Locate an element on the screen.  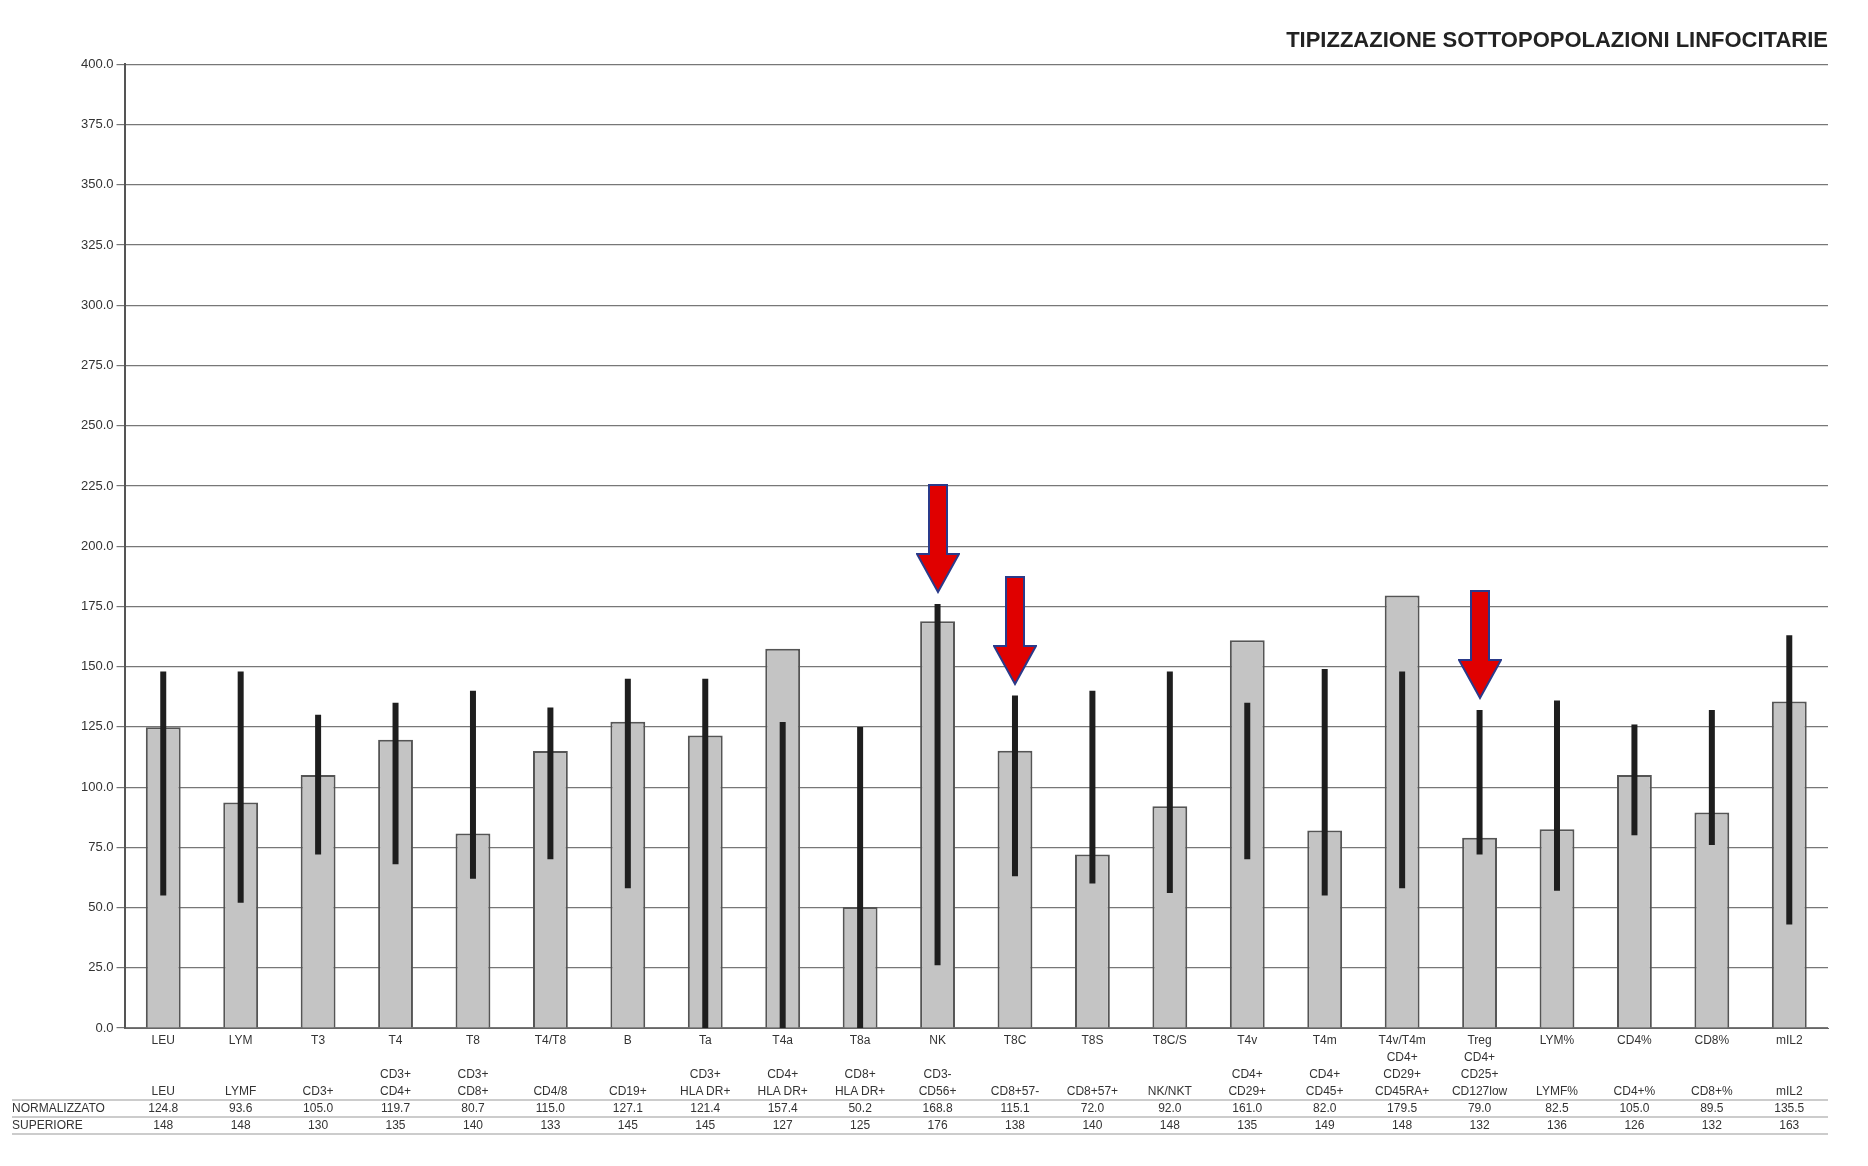
y-tick-label: 125.0 is located at coordinates (97, 726).